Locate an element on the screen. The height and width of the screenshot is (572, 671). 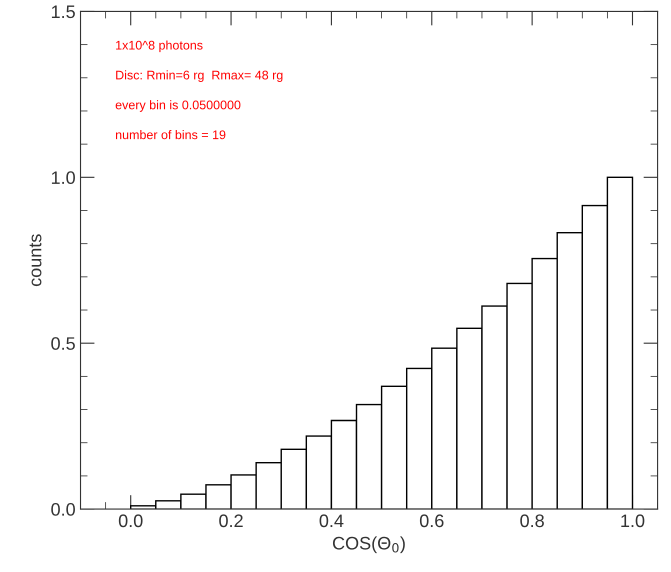
x-tick-label: 0.6 is located at coordinates (432, 521).